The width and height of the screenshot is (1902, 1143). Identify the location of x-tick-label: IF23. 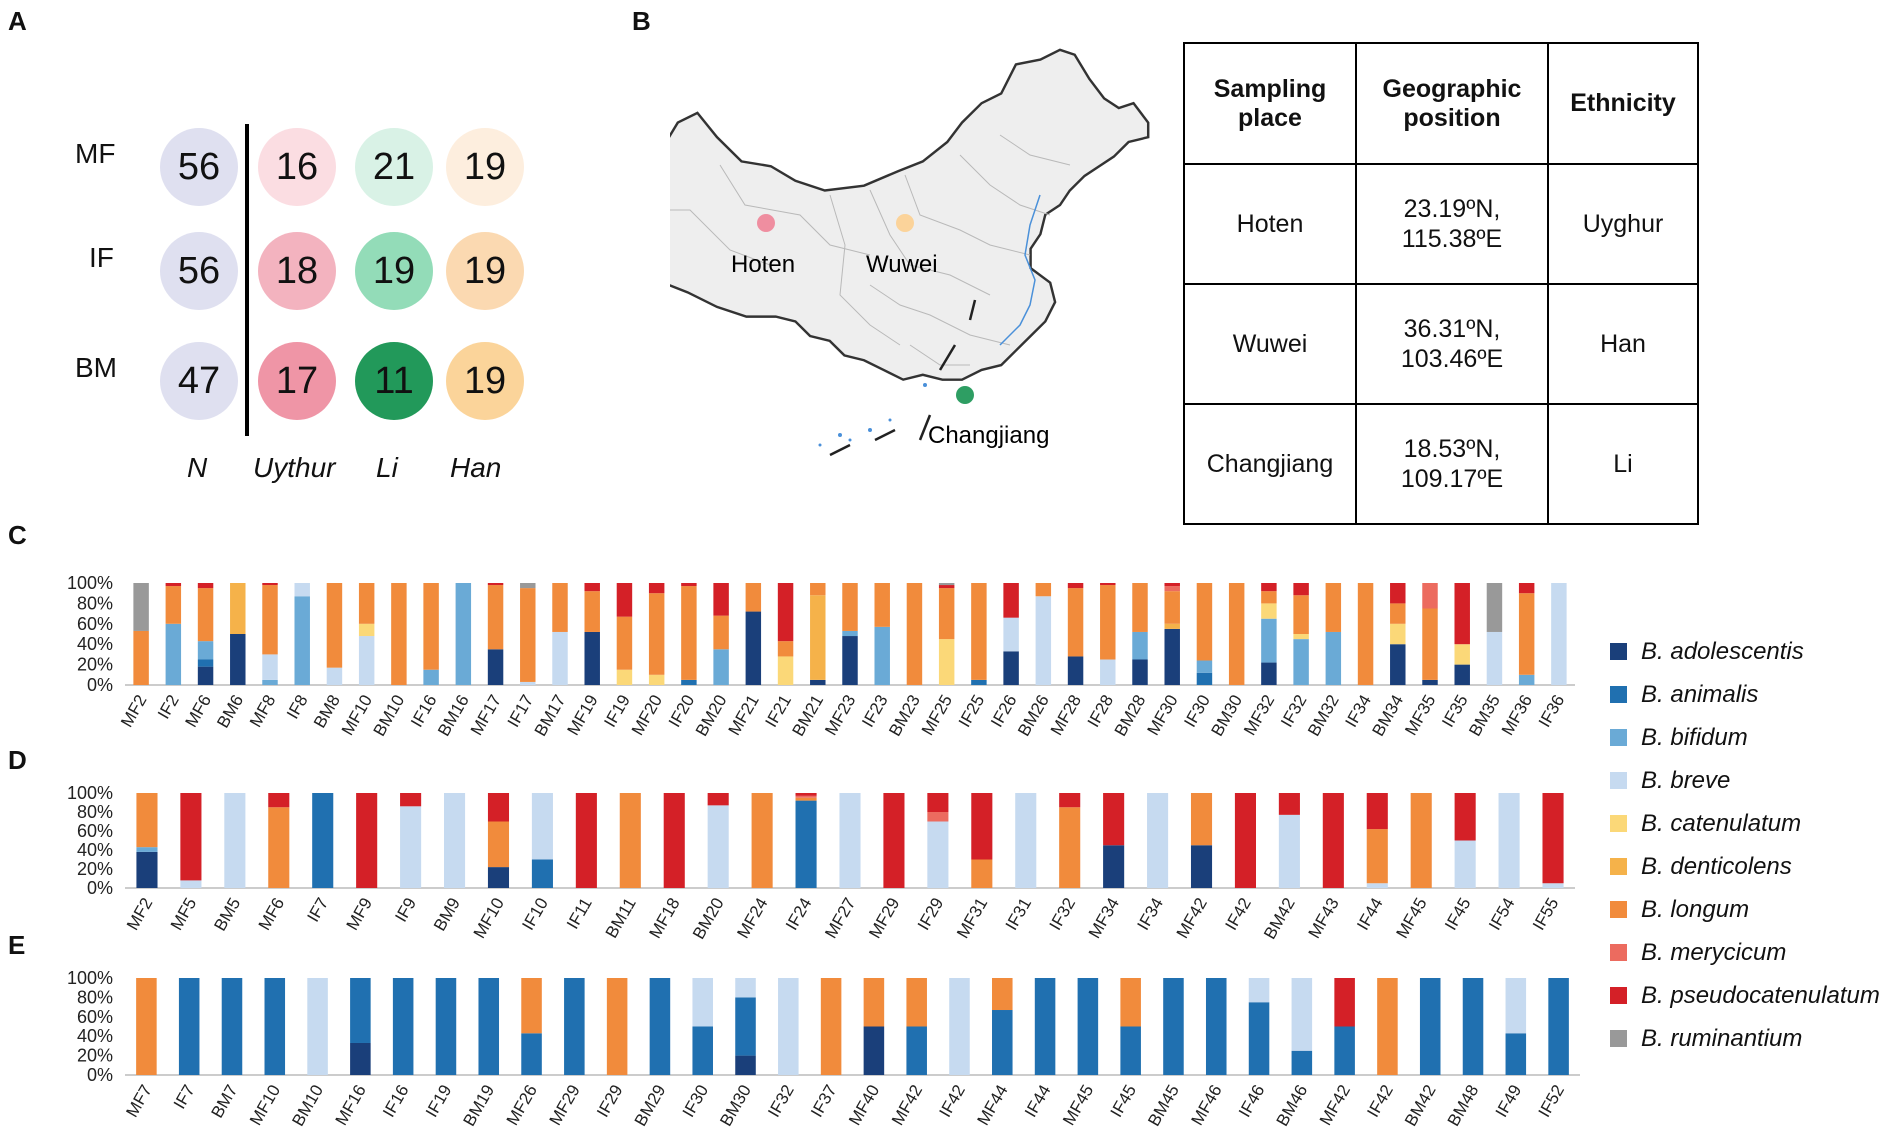
(874, 711).